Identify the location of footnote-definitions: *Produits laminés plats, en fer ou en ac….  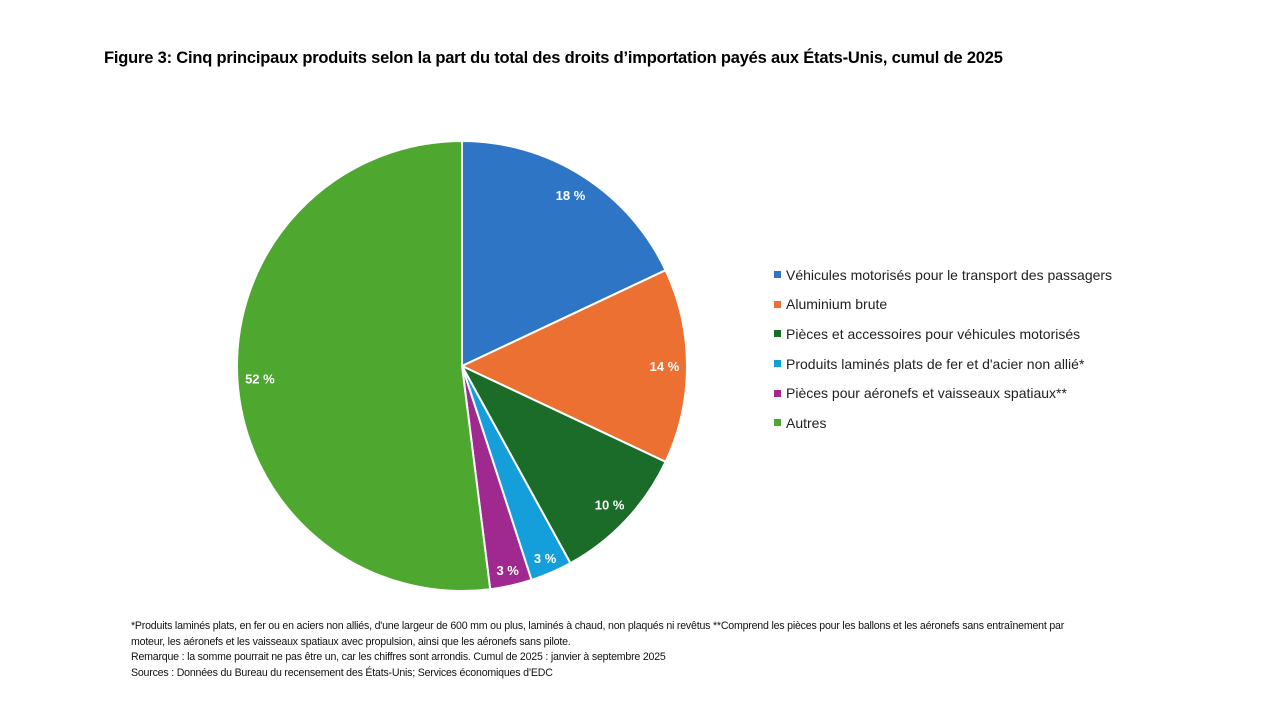
(598, 634).